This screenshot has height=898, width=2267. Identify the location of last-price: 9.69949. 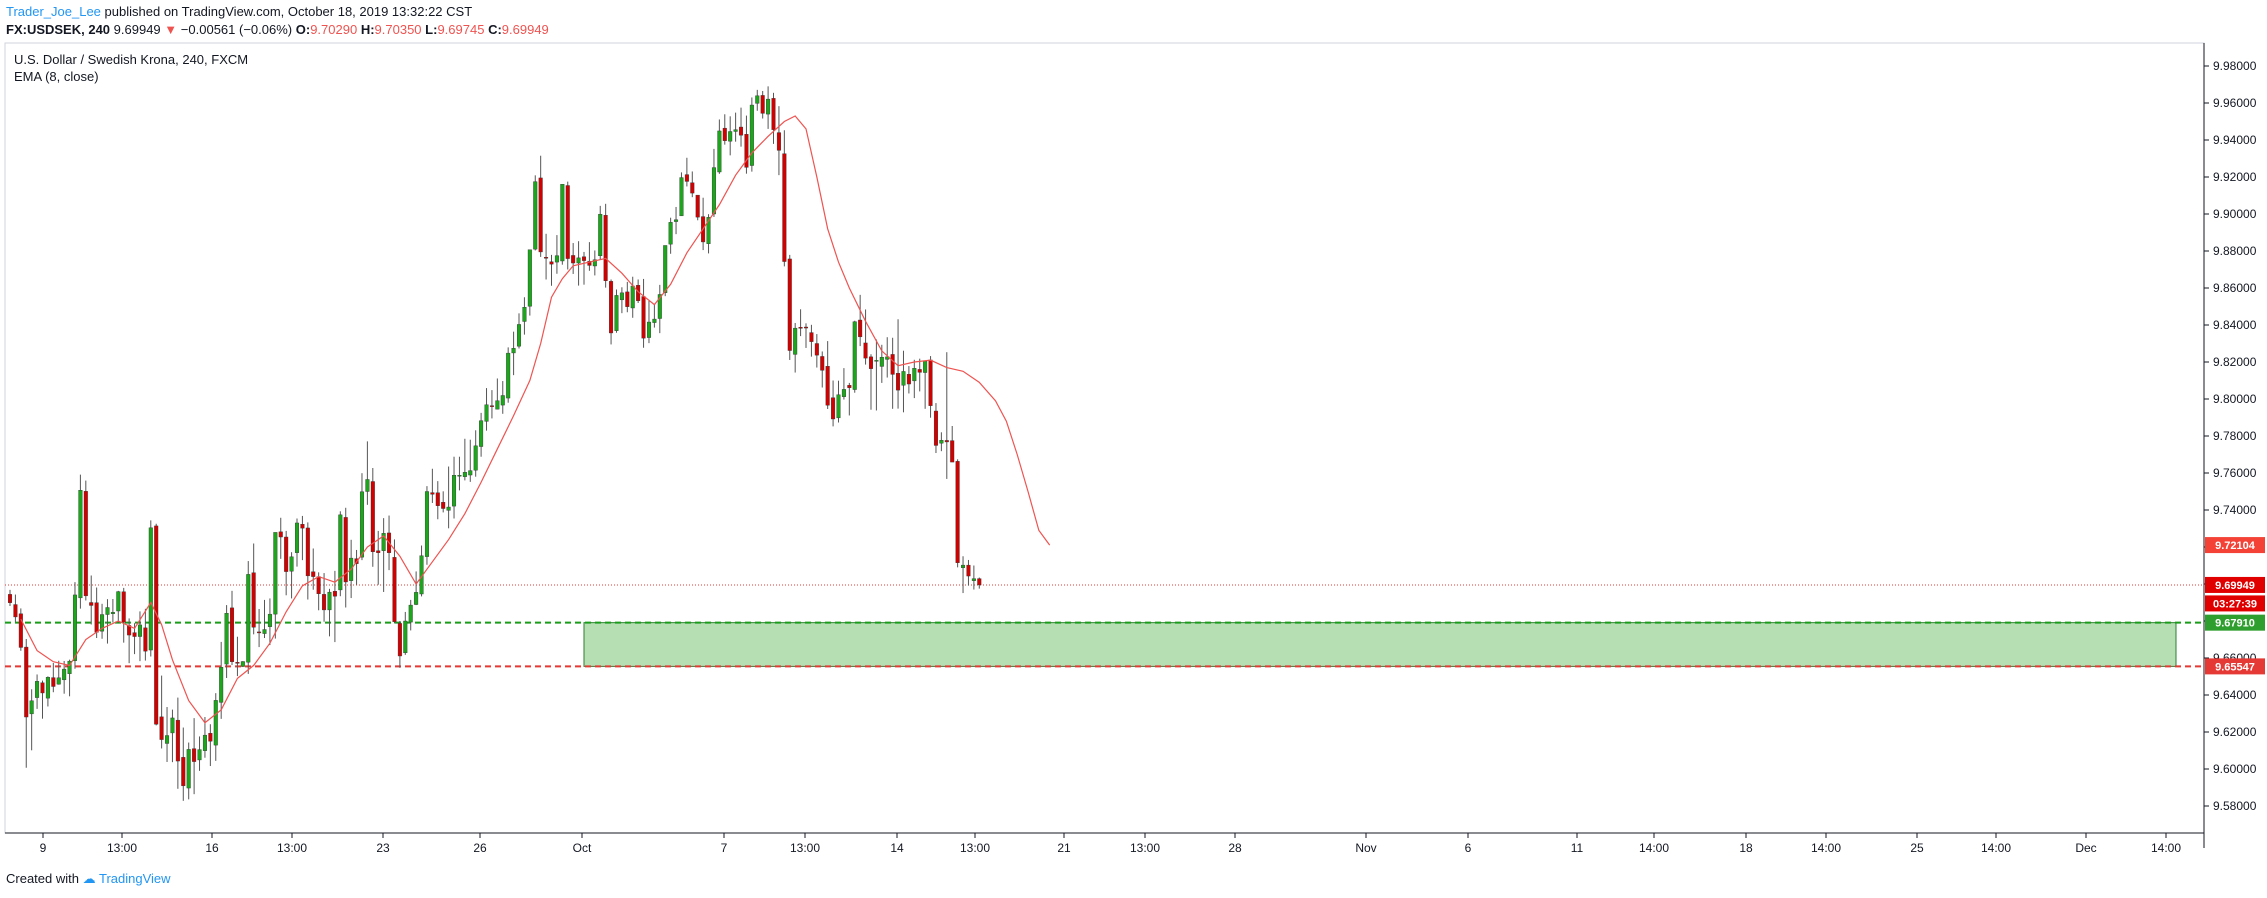
(137, 29).